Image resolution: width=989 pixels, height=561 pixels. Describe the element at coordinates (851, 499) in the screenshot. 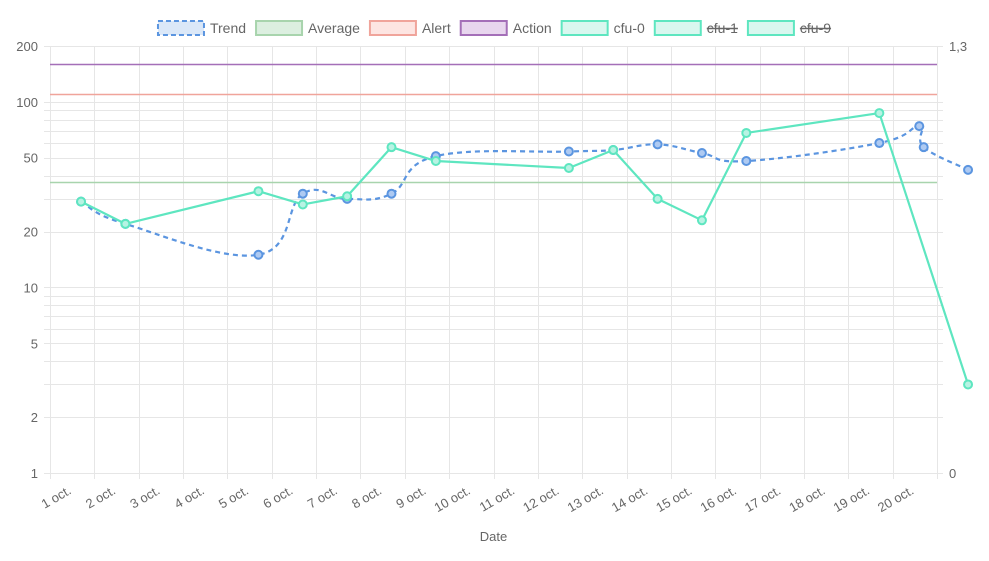

I see `x-tick-label: 19 oct.` at that location.